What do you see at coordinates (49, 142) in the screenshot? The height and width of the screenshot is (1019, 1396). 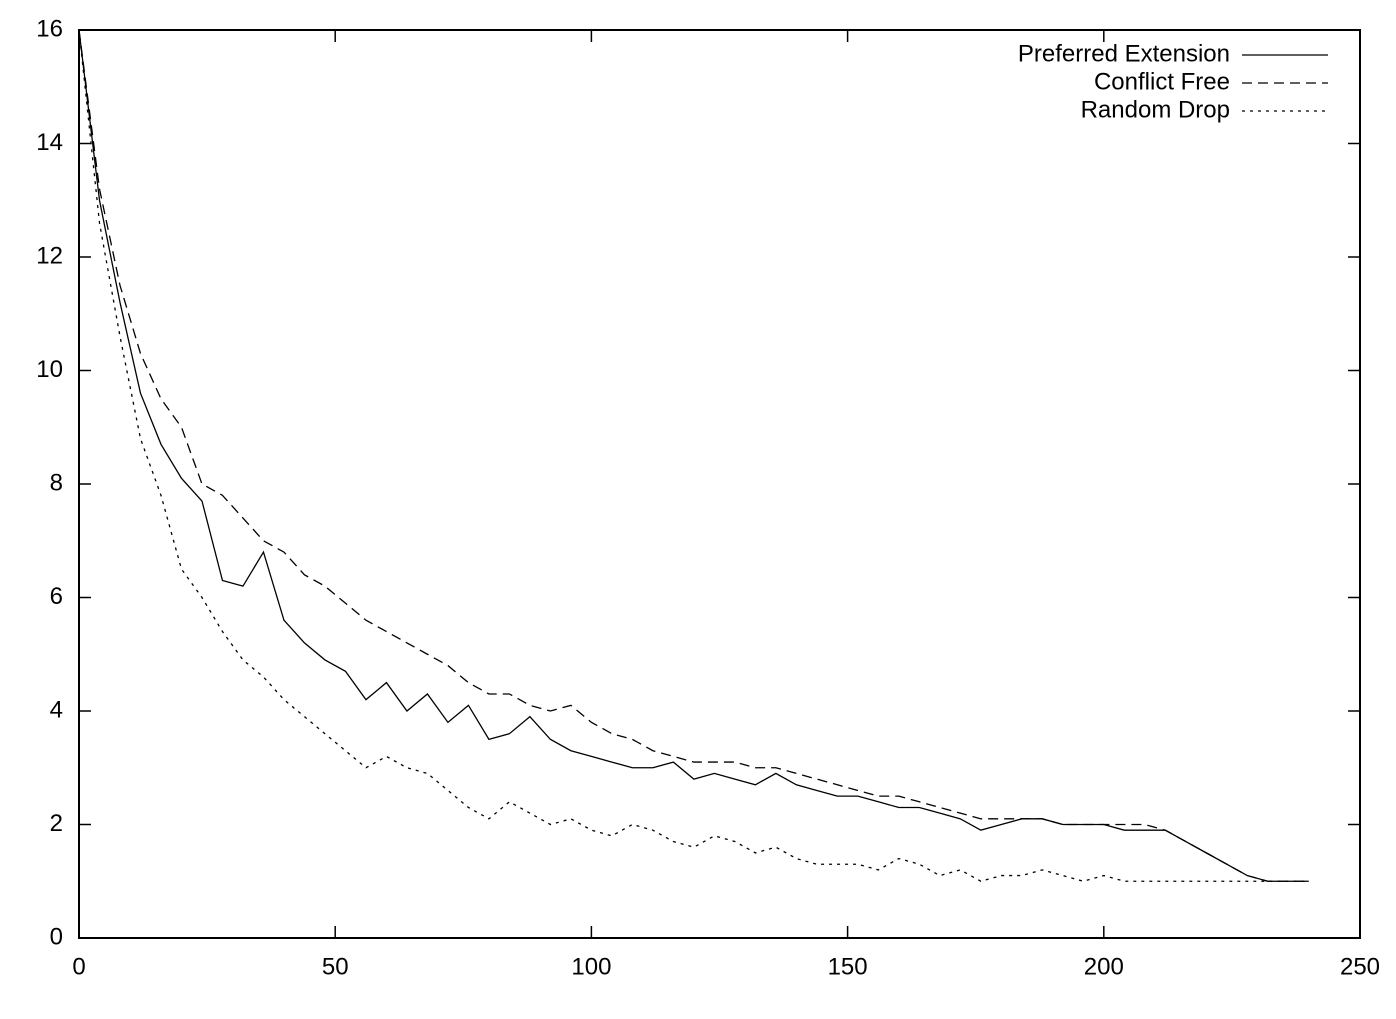 I see `y-tick-label: 14` at bounding box center [49, 142].